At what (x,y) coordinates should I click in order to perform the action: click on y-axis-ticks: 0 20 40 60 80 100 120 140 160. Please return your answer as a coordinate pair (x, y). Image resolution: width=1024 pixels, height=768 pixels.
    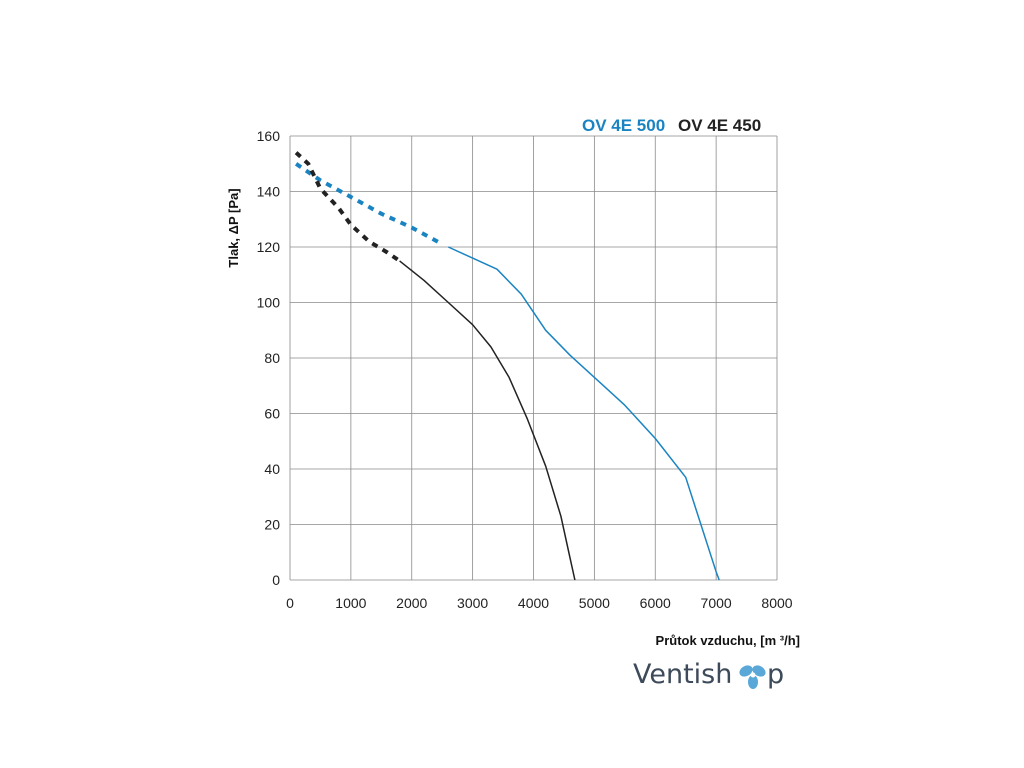
    Looking at the image, I should click on (269, 358).